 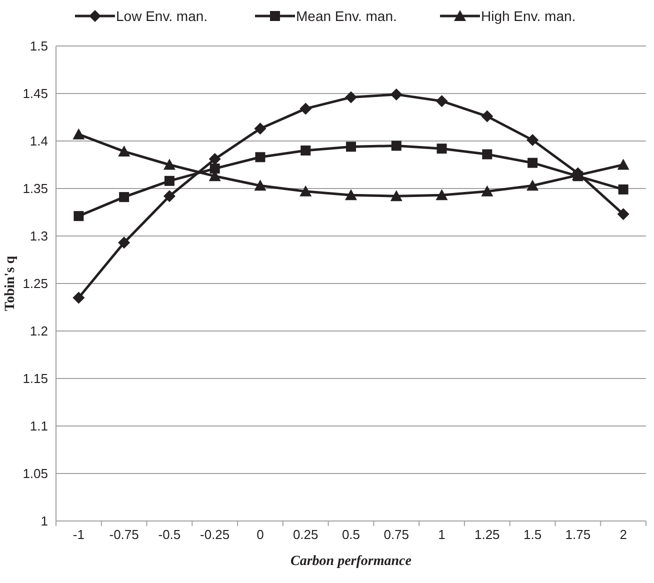 What do you see at coordinates (39, 331) in the screenshot?
I see `y-tick-label: 1.2` at bounding box center [39, 331].